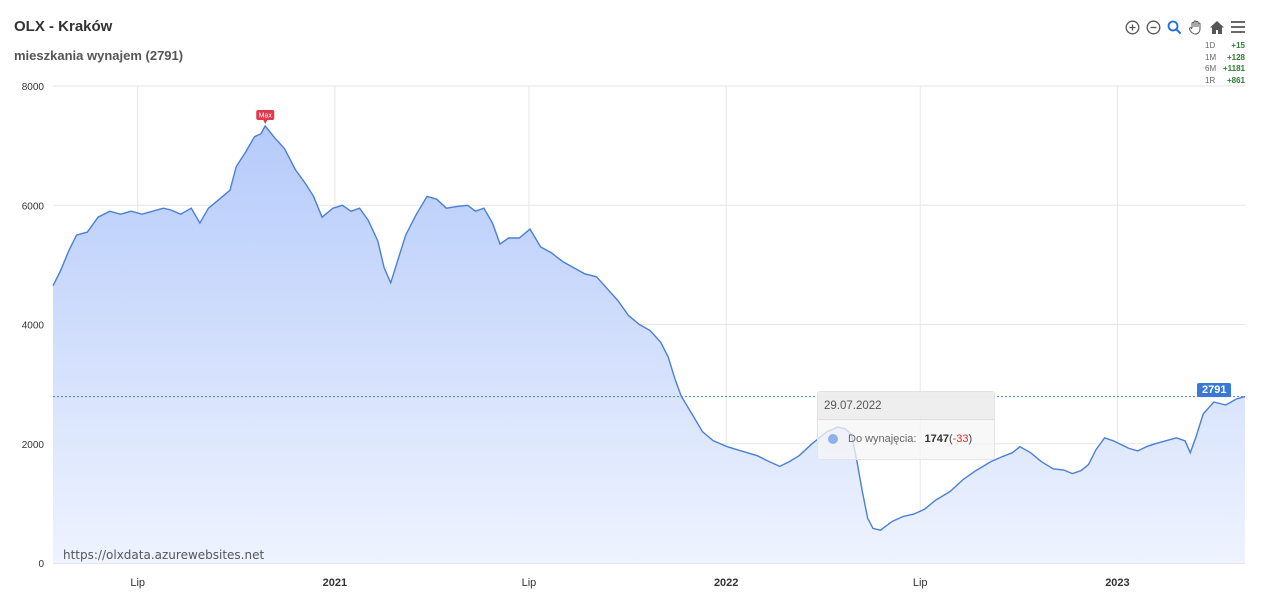 This screenshot has height=606, width=1280. Describe the element at coordinates (1117, 583) in the screenshot. I see `x-tick-label: 2023` at that location.